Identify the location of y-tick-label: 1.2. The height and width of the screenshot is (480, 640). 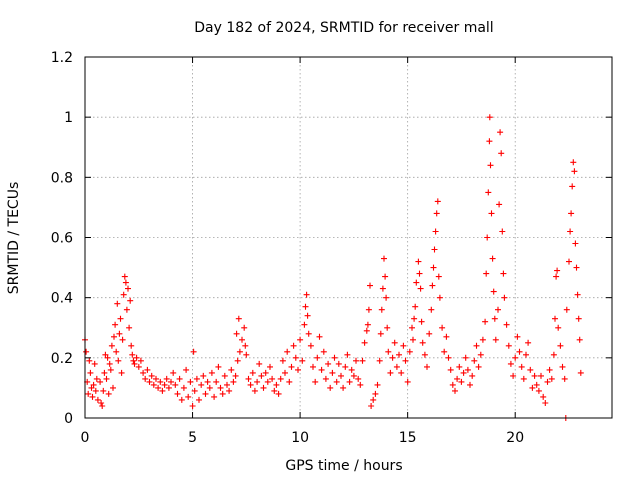
(62, 58).